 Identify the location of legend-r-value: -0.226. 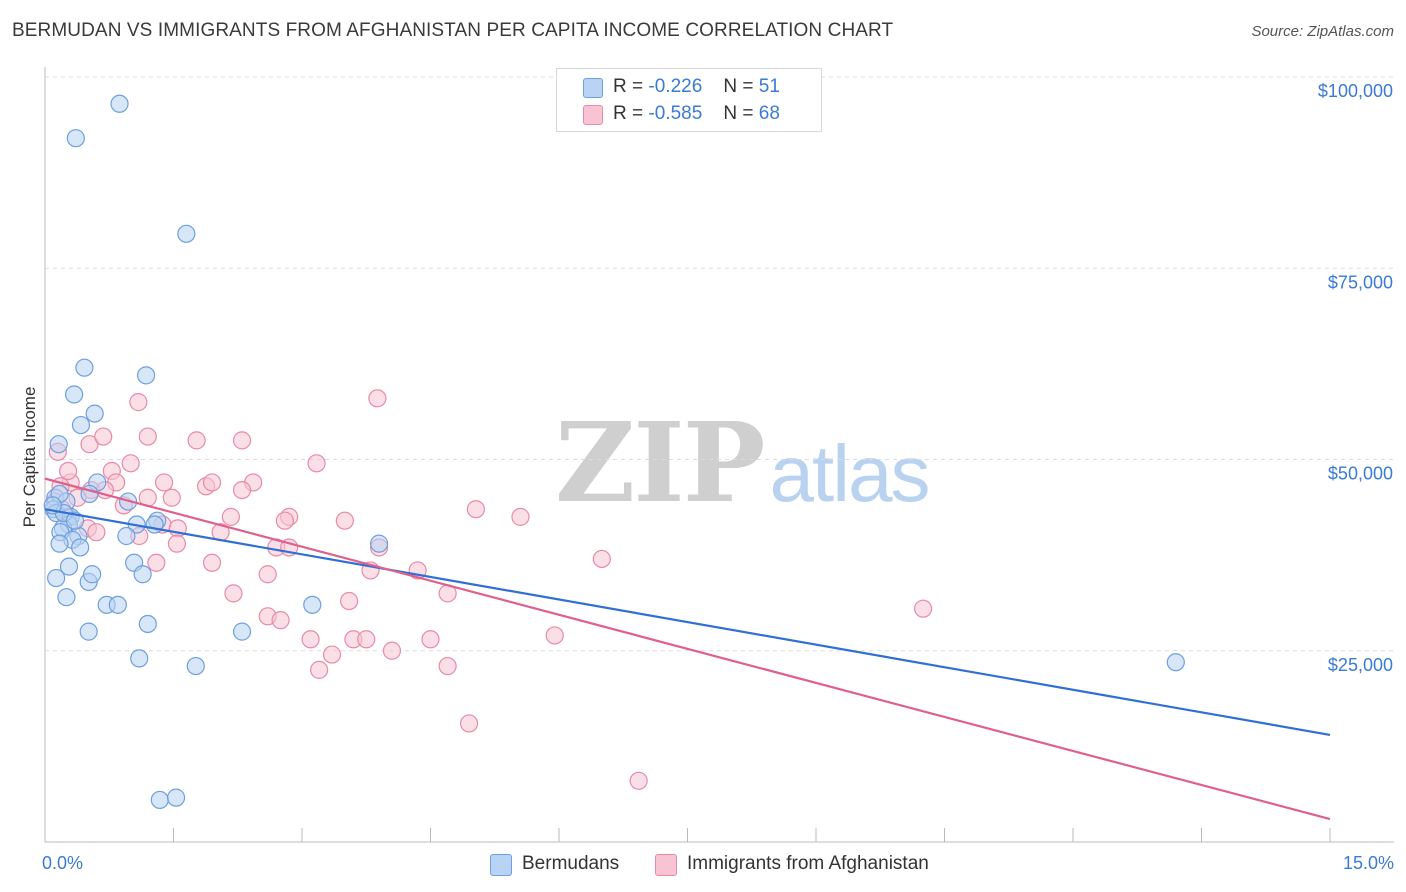
(675, 86).